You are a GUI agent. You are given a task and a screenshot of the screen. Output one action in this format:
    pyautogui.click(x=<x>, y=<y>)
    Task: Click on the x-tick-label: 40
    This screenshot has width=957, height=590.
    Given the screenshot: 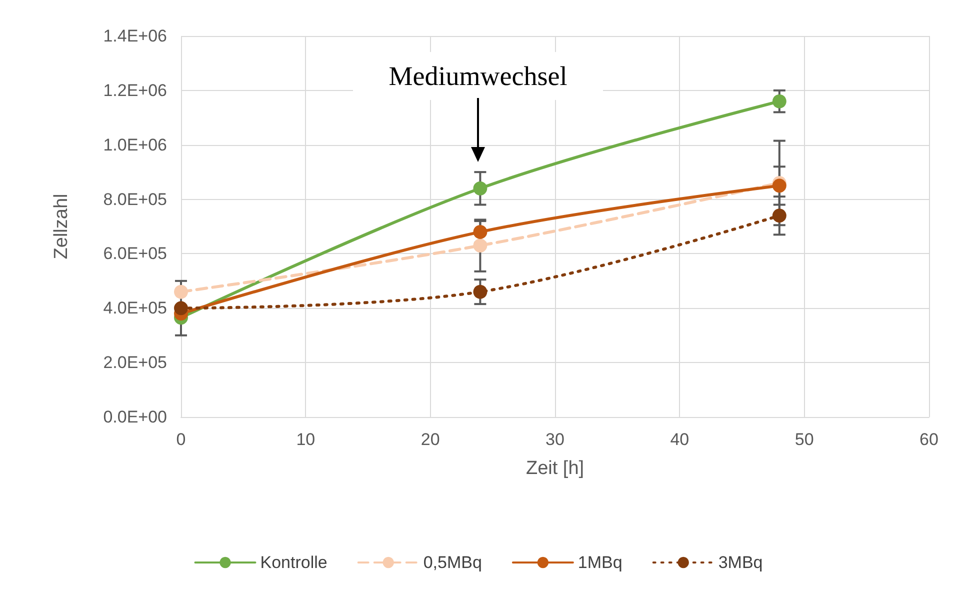 What is the action you would take?
    pyautogui.click(x=680, y=439)
    